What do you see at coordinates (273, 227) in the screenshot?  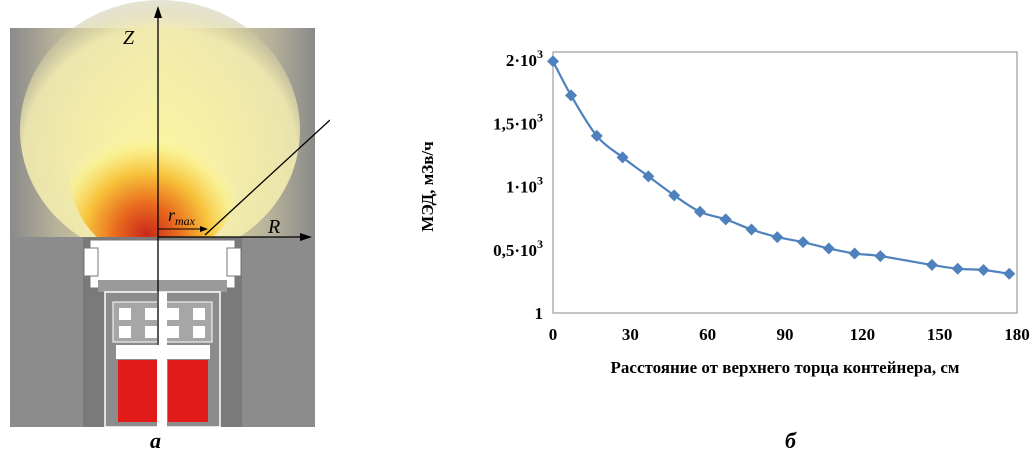 I see `r-axis-label: R` at bounding box center [273, 227].